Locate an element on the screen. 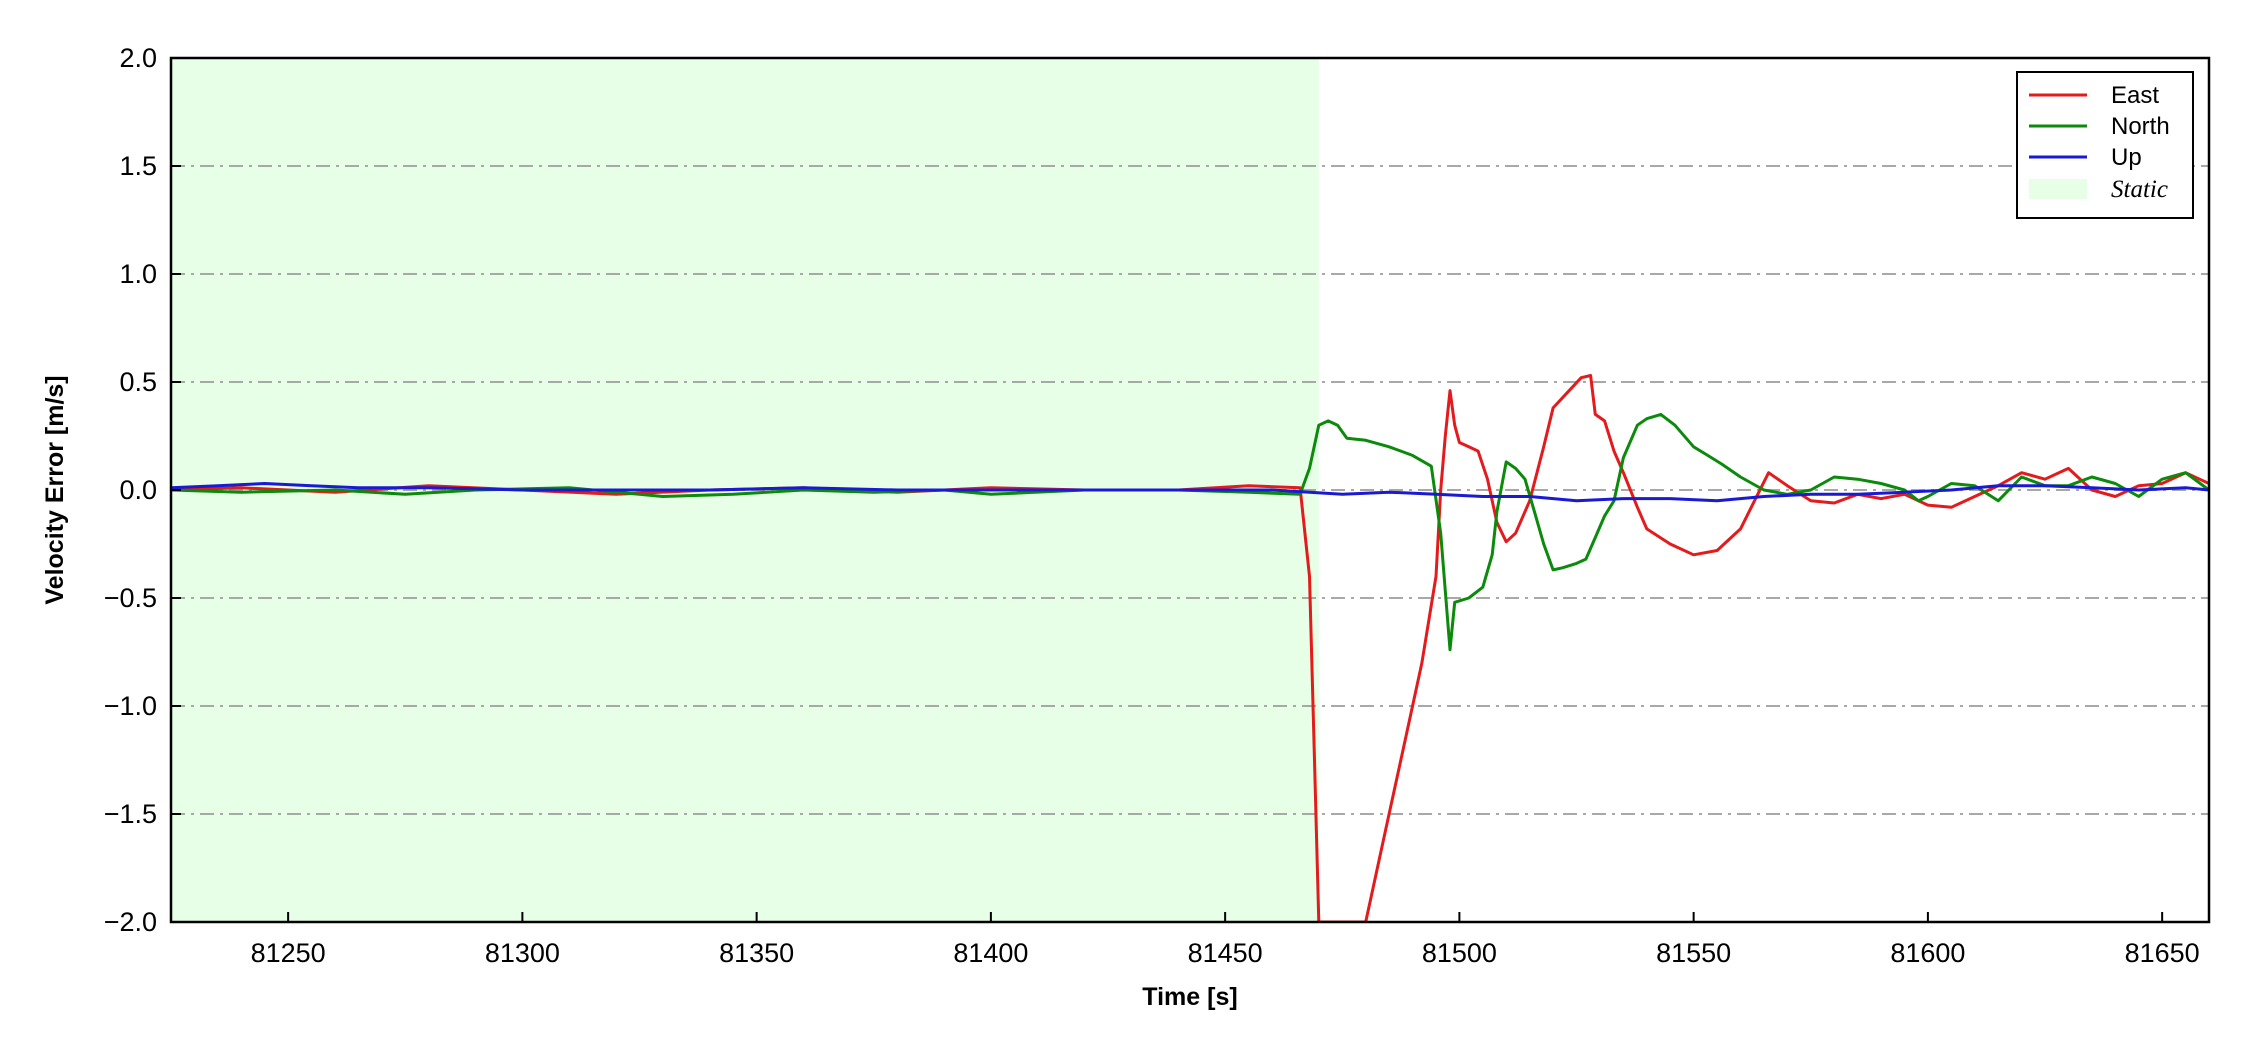  legend-label-east: East is located at coordinates (2135, 95).